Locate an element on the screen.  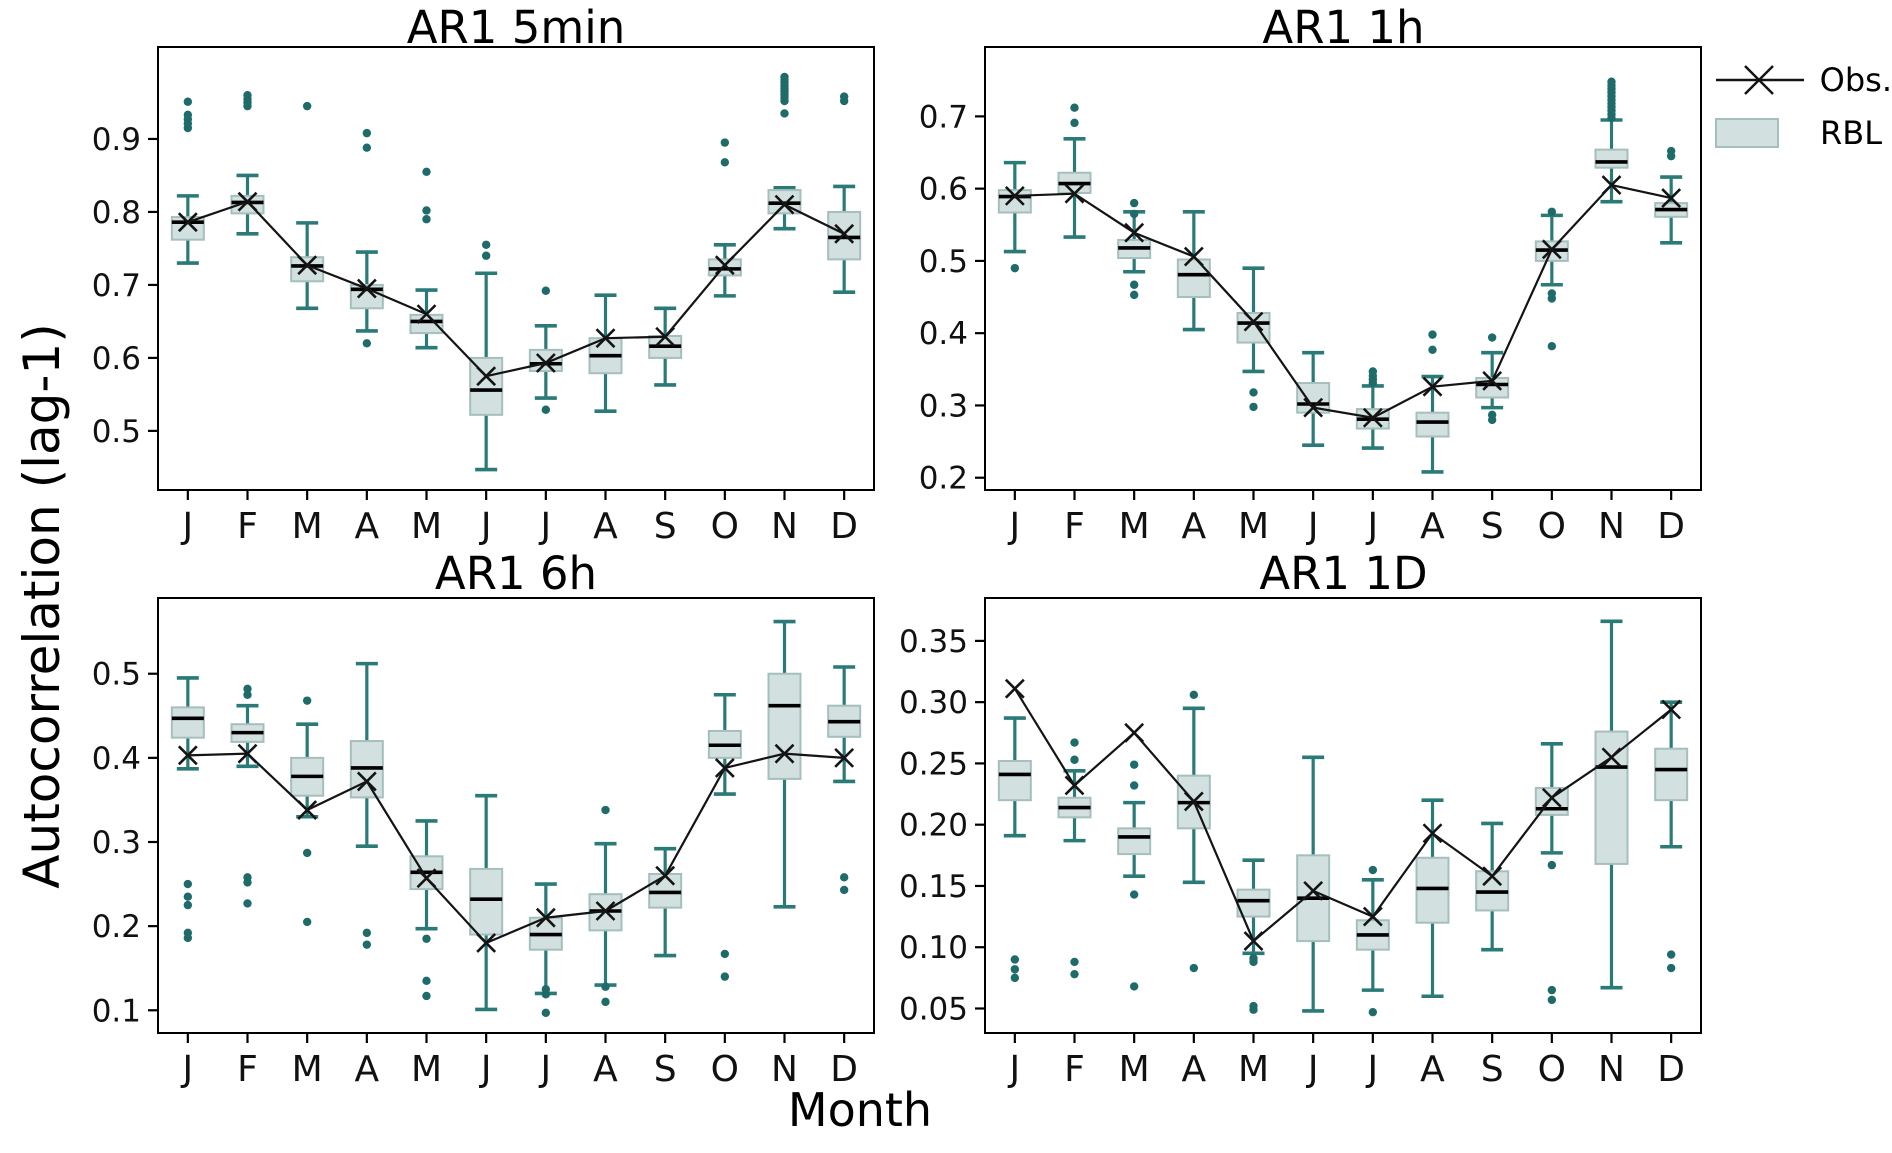
rbl-box-swatch-icon is located at coordinates (1747, 133).